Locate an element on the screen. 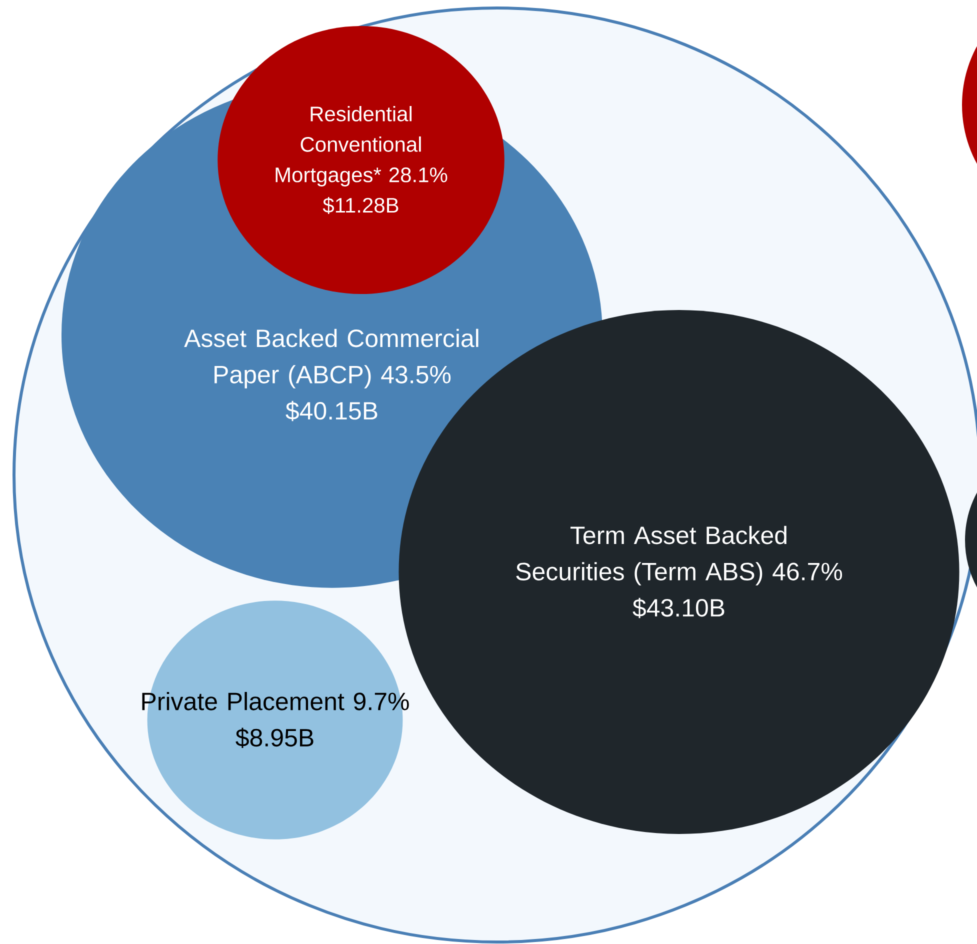 The image size is (977, 944). data-label: $40.15B is located at coordinates (332, 411).